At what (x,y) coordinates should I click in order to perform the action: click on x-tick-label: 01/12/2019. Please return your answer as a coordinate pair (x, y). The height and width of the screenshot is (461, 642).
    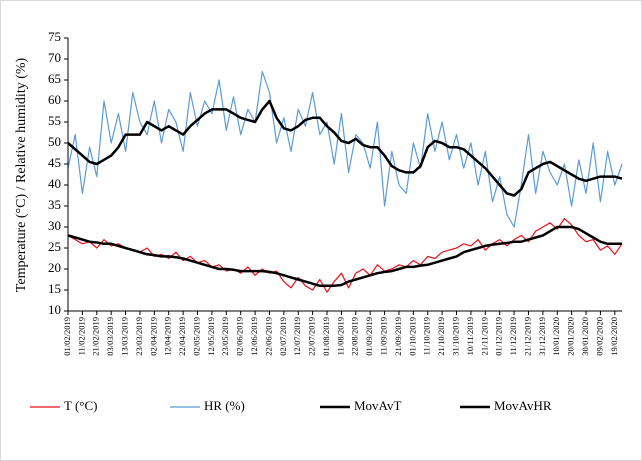
    Looking at the image, I should click on (499, 336).